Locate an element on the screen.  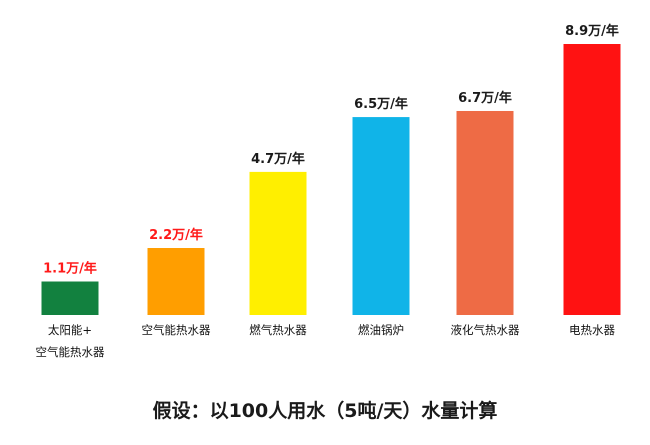
category-label-0-0: 太阳能+ is located at coordinates (70, 330).